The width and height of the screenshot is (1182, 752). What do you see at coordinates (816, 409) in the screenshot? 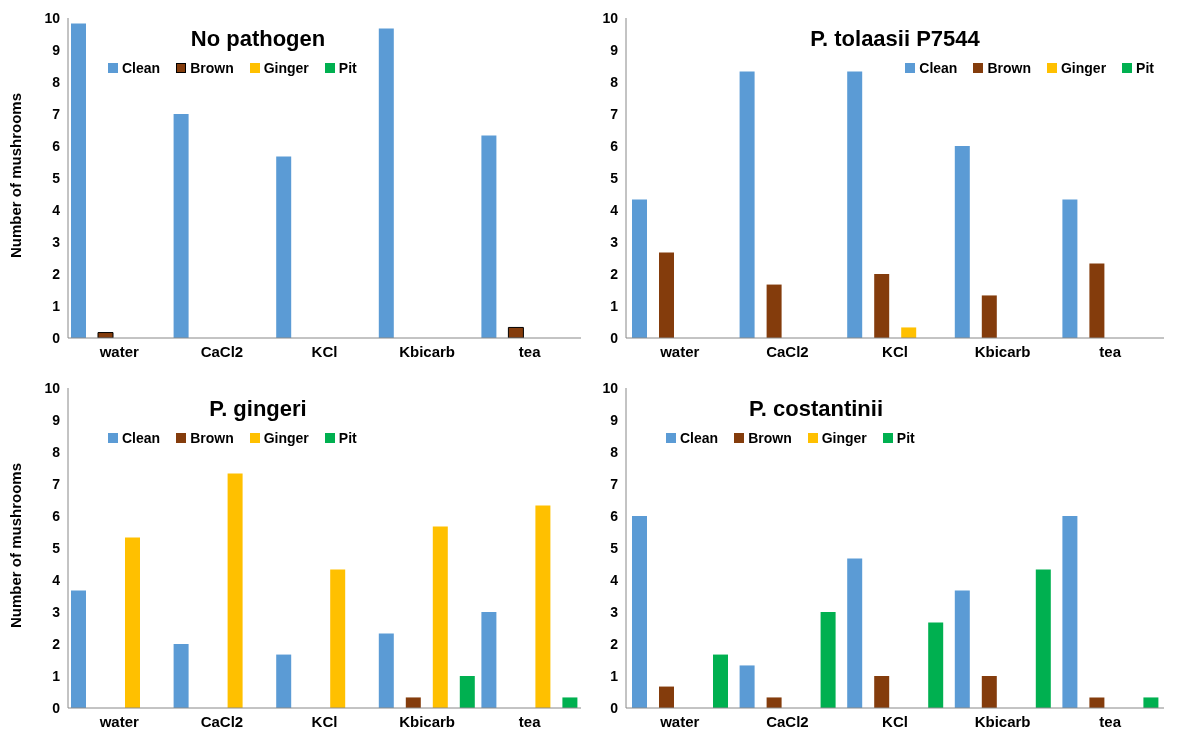
I see `chart-title: P. costantinii` at bounding box center [816, 409].